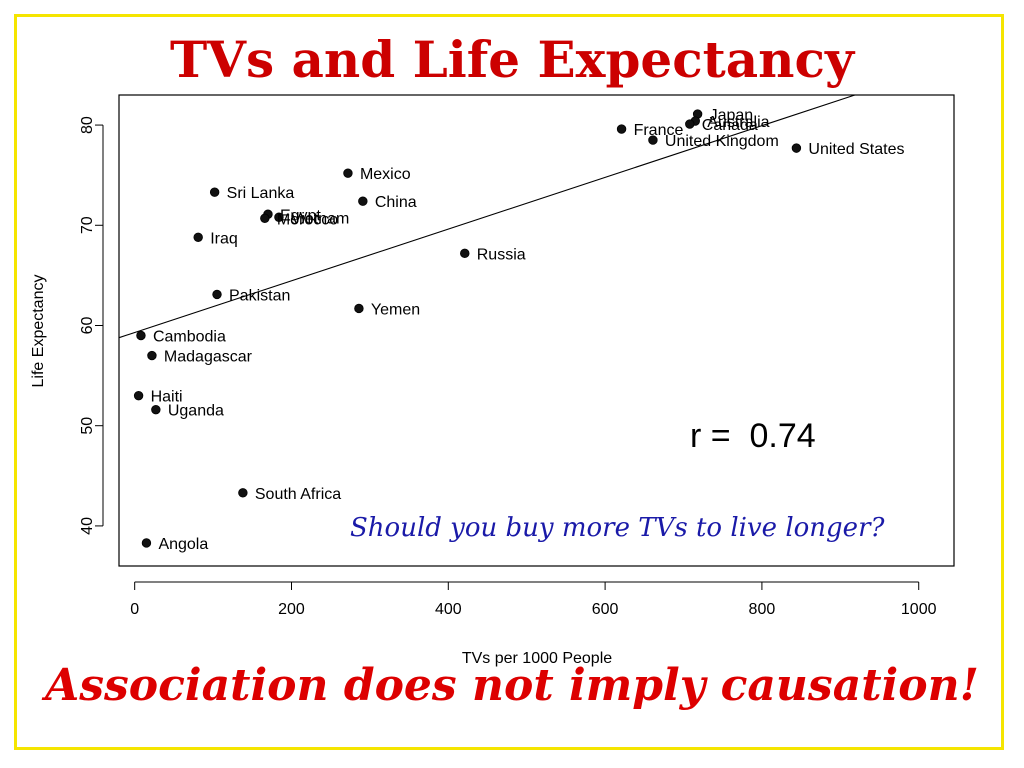  Describe the element at coordinates (208, 357) in the screenshot. I see `point-label: Madagascar` at that location.